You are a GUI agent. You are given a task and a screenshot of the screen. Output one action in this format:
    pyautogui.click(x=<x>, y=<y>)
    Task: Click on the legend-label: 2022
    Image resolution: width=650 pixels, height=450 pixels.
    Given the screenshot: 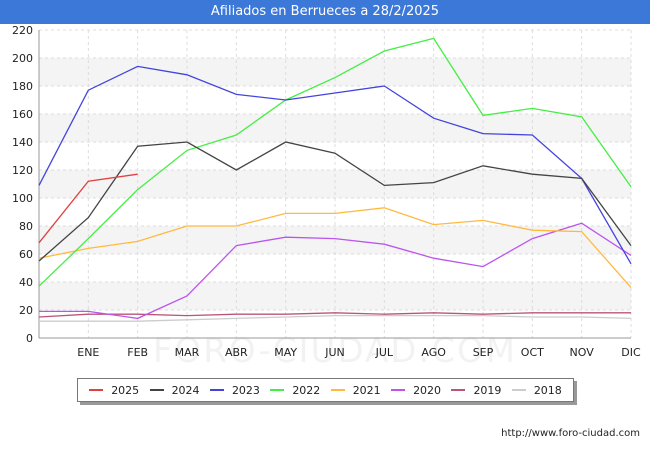 What is the action you would take?
    pyautogui.click(x=306, y=390)
    